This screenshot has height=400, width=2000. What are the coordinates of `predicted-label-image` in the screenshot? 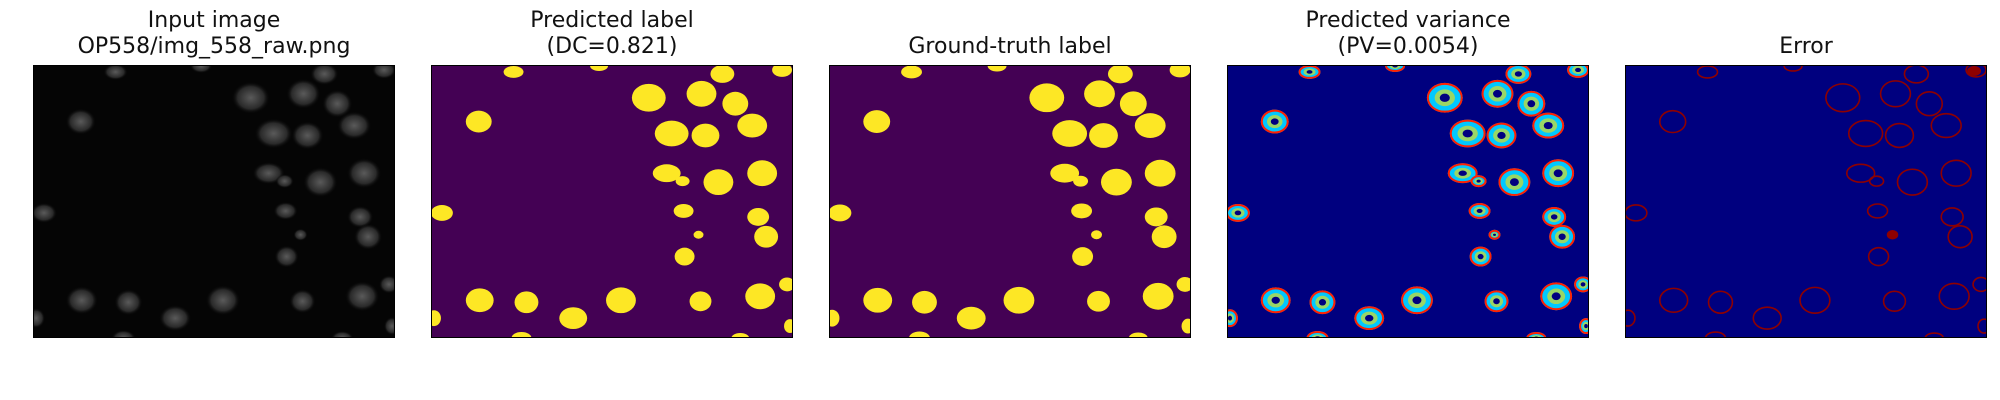 It's located at (612, 201).